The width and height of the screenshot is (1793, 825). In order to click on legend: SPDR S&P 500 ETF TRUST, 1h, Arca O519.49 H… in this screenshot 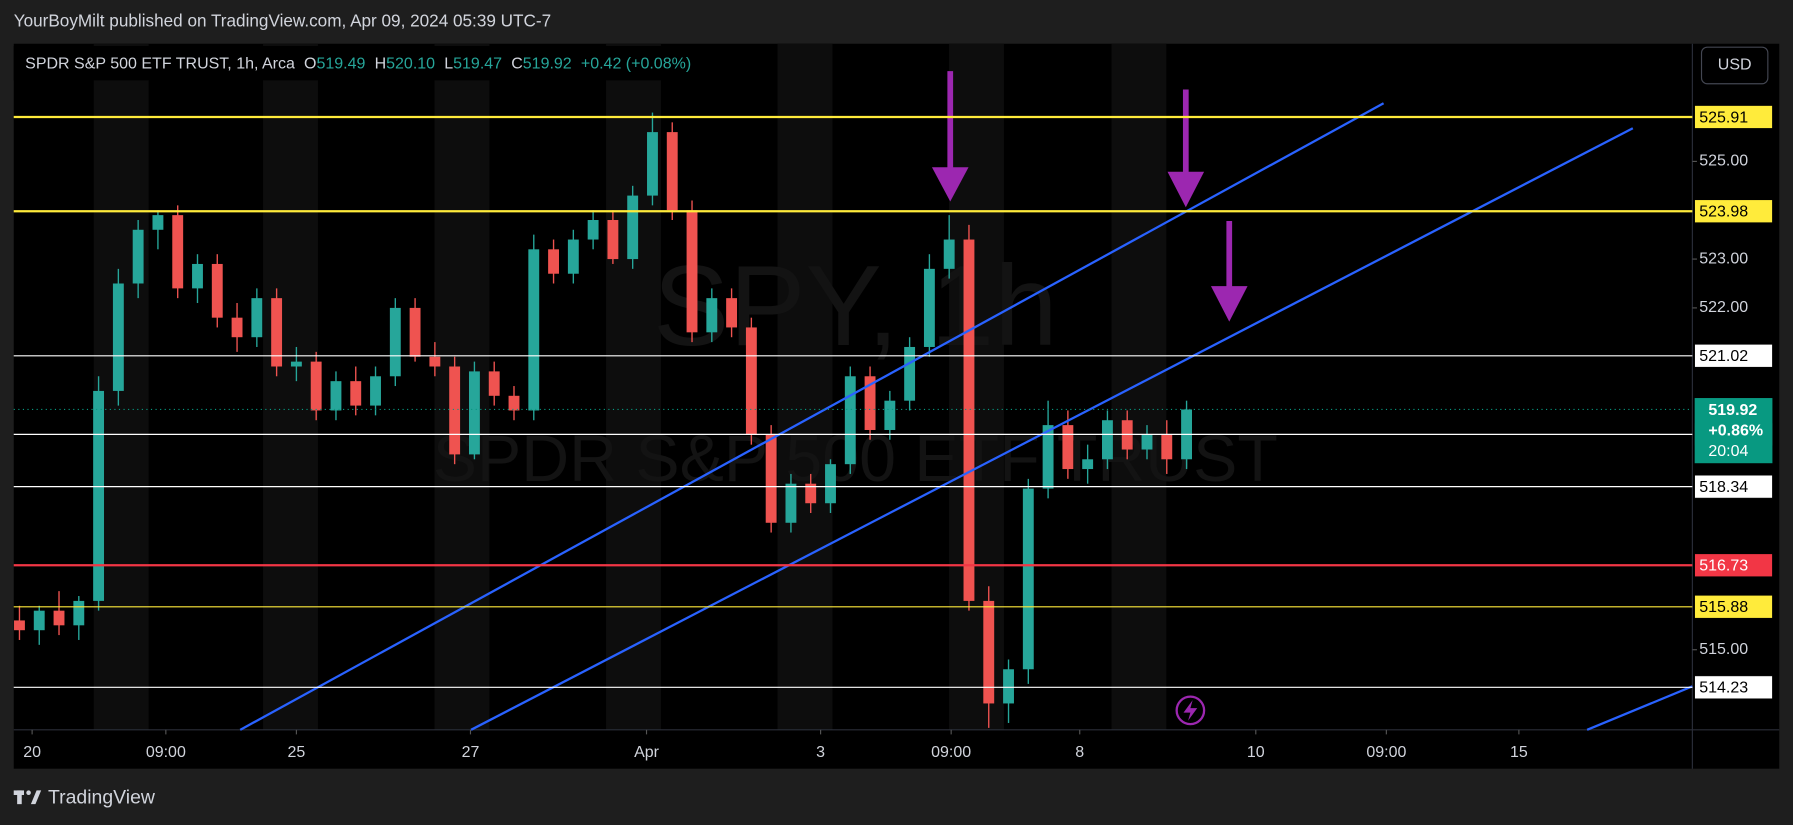, I will do `click(358, 64)`.